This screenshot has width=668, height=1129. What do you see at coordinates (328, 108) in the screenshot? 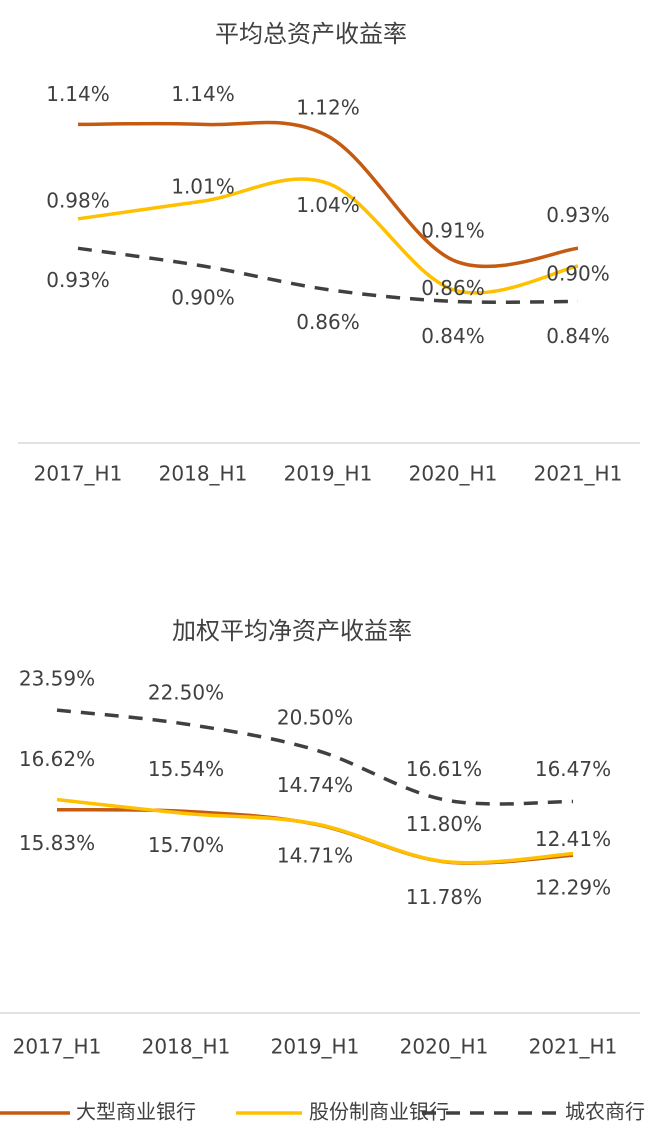
I see `data-label: 1.12%` at bounding box center [328, 108].